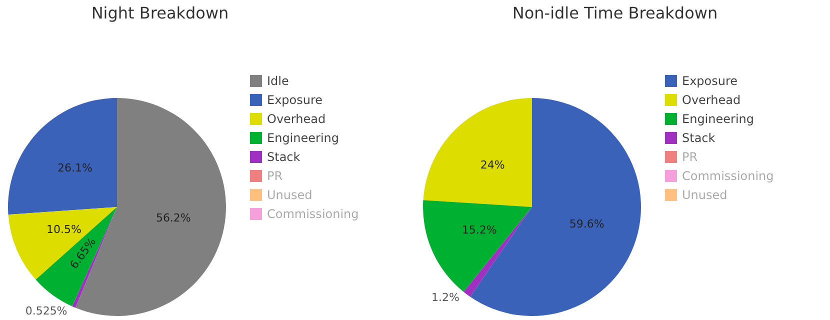 This screenshot has height=320, width=830. What do you see at coordinates (46, 311) in the screenshot?
I see `data-label: 0.525%` at bounding box center [46, 311].